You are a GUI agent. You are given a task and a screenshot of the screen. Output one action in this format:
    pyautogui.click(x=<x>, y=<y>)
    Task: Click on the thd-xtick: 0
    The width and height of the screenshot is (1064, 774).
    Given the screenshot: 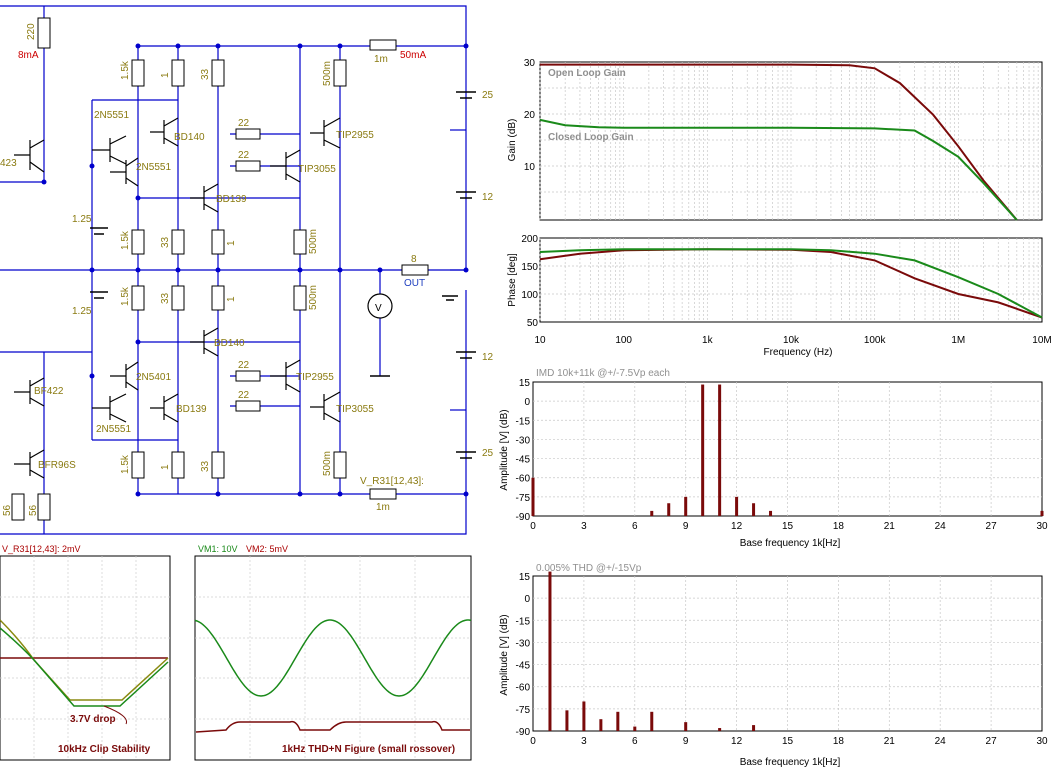 What is the action you would take?
    pyautogui.click(x=533, y=741)
    